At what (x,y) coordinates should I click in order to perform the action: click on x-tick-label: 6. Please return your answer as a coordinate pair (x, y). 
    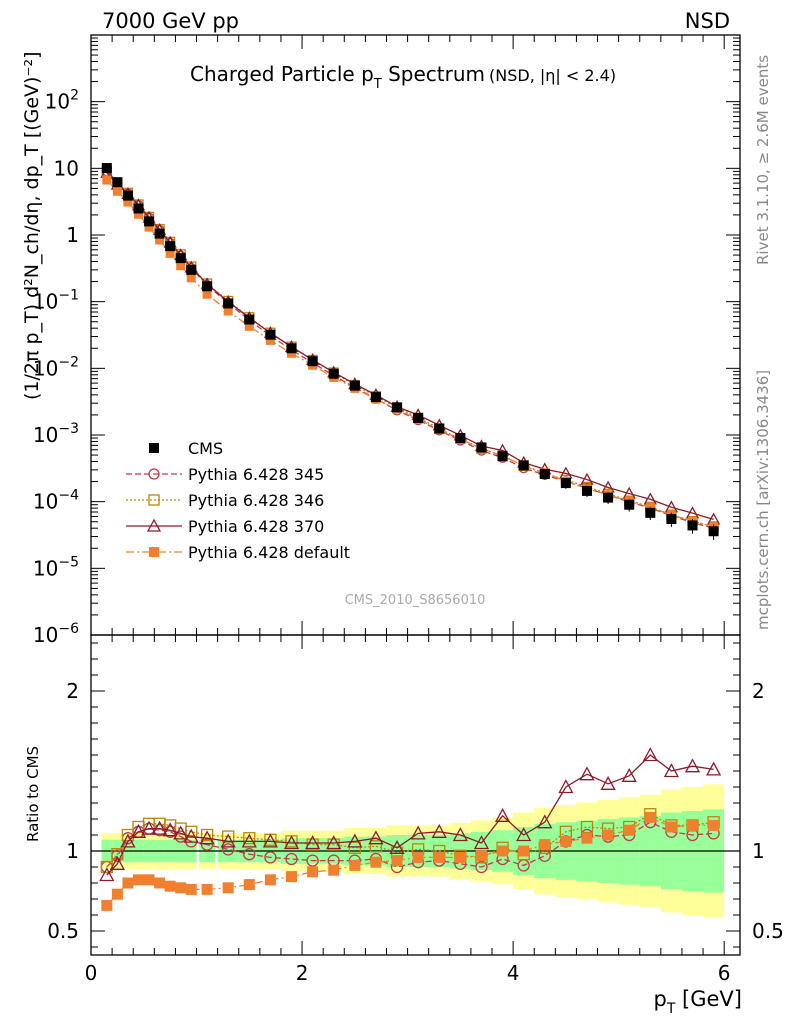
    Looking at the image, I should click on (724, 973).